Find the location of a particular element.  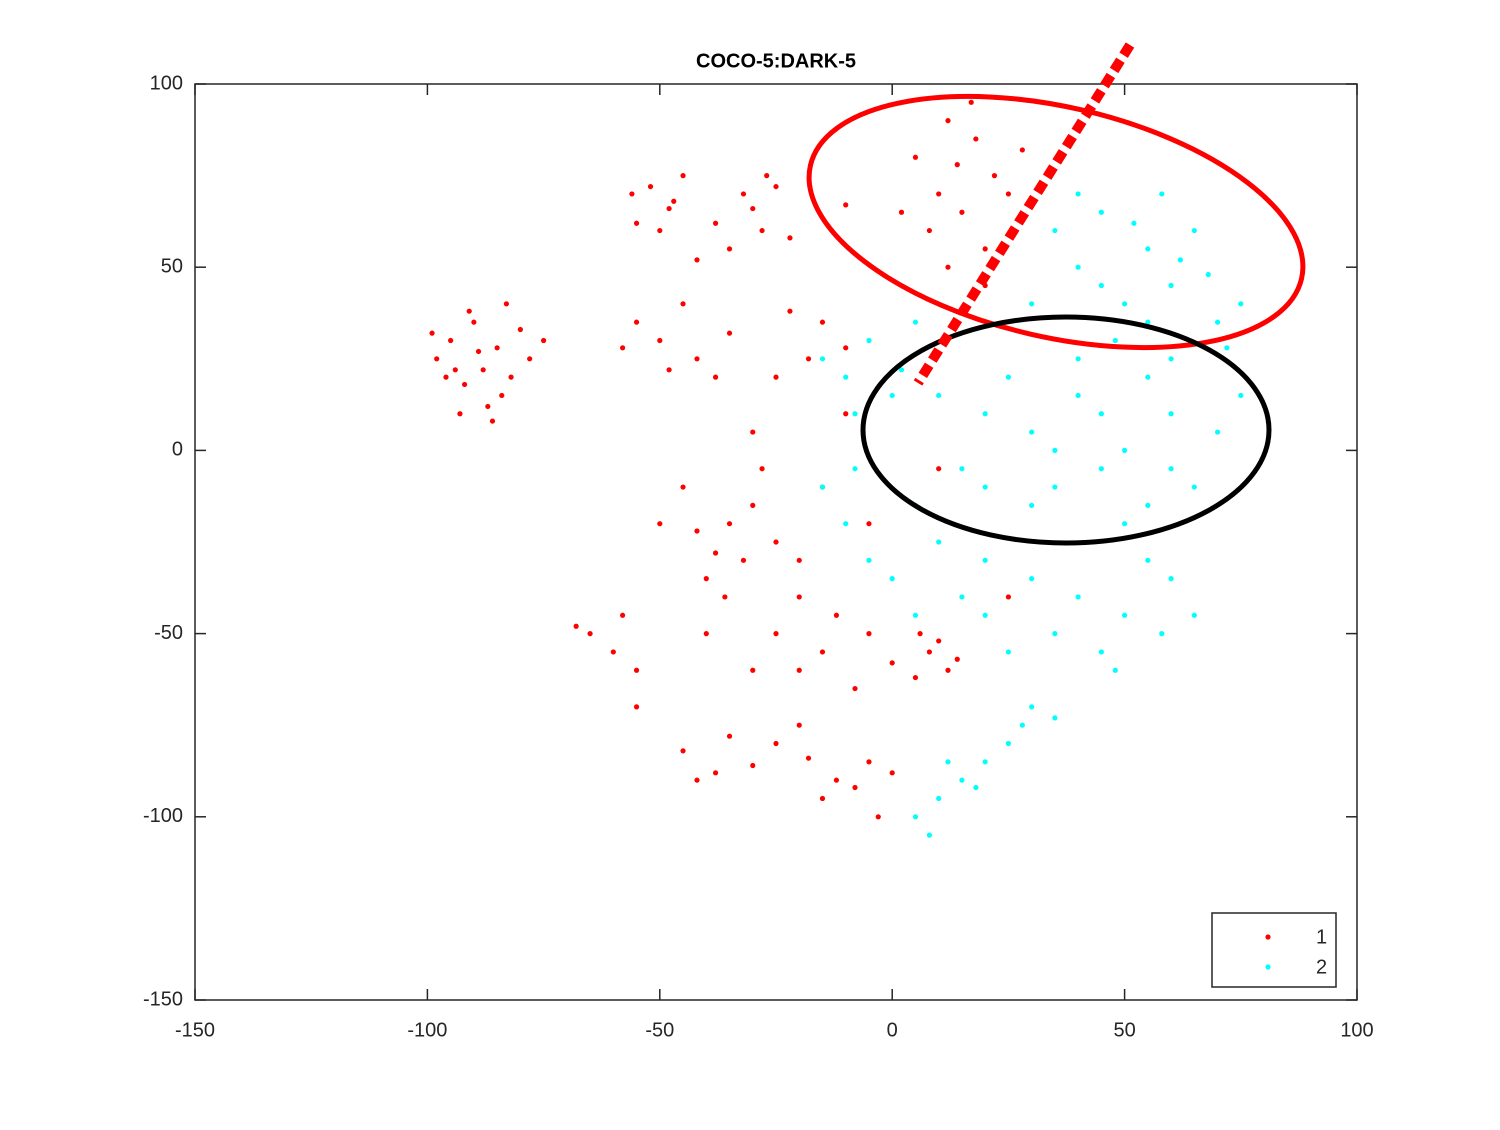

black-ellipse is located at coordinates (1066, 430).